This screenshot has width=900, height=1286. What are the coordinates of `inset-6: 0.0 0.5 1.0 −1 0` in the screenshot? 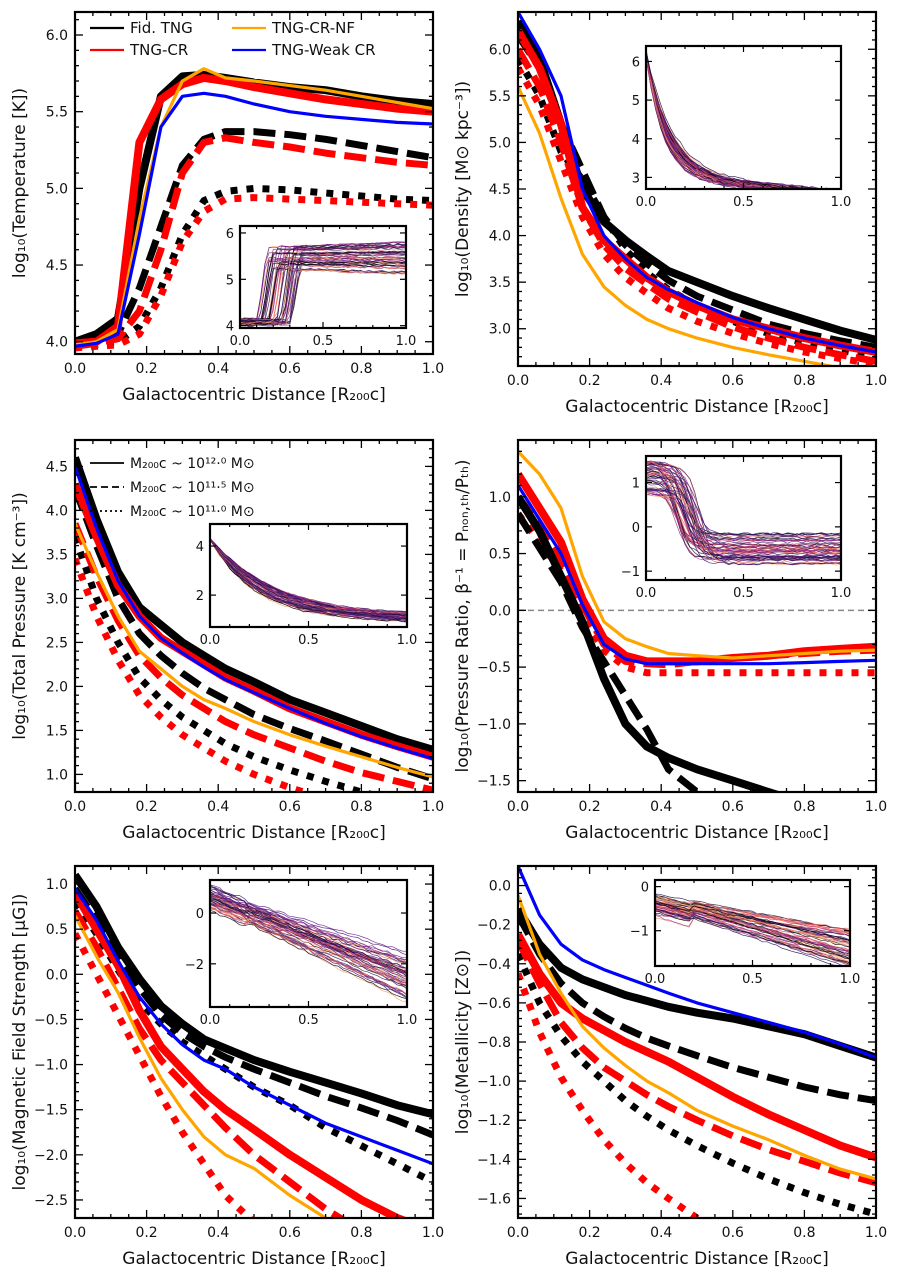 It's located at (745, 932).